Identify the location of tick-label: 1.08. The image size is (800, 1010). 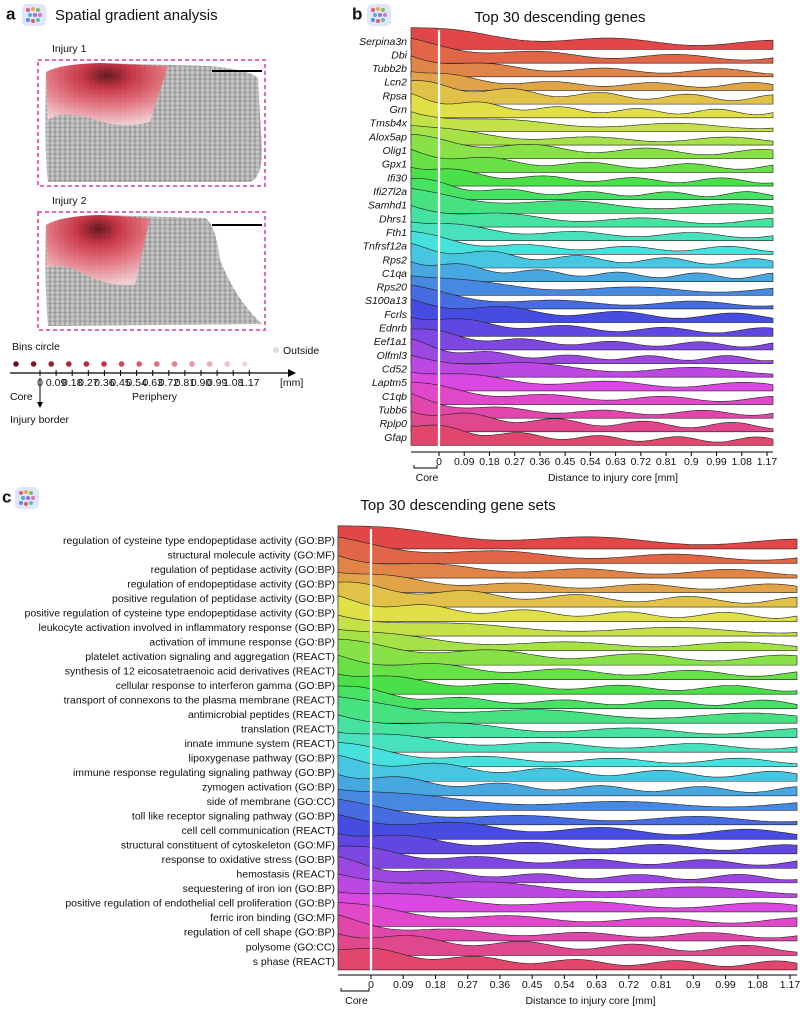
(233, 383).